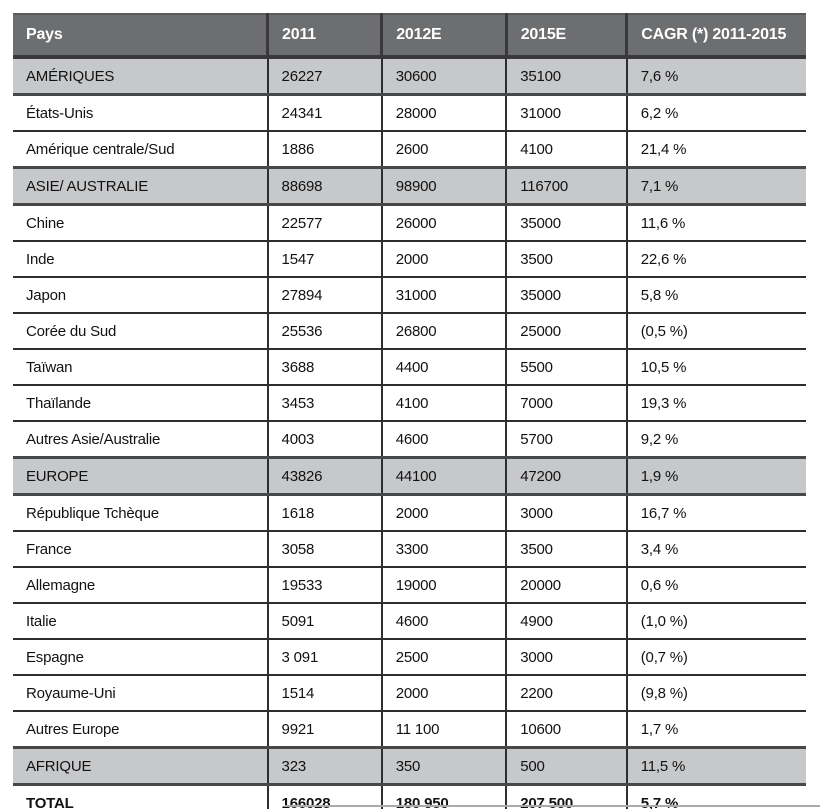 The width and height of the screenshot is (820, 809). What do you see at coordinates (324, 657) in the screenshot?
I see `value-cell: 3 091` at bounding box center [324, 657].